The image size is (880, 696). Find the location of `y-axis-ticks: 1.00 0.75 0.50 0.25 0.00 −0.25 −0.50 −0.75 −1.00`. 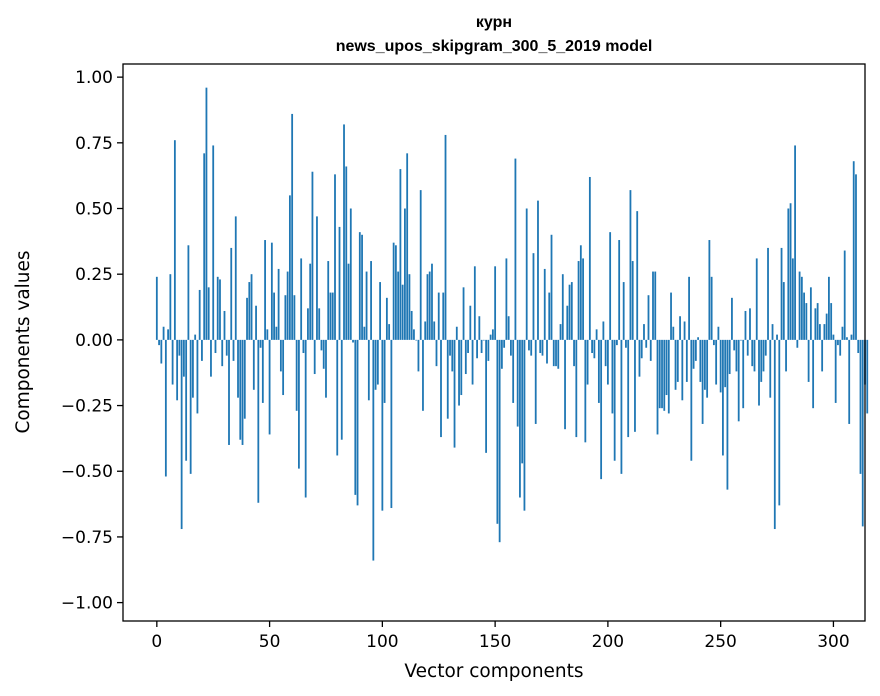

y-axis-ticks: 1.00 0.75 0.50 0.25 0.00 −0.25 −0.50 −0.75 −1.00 is located at coordinates (92, 341).